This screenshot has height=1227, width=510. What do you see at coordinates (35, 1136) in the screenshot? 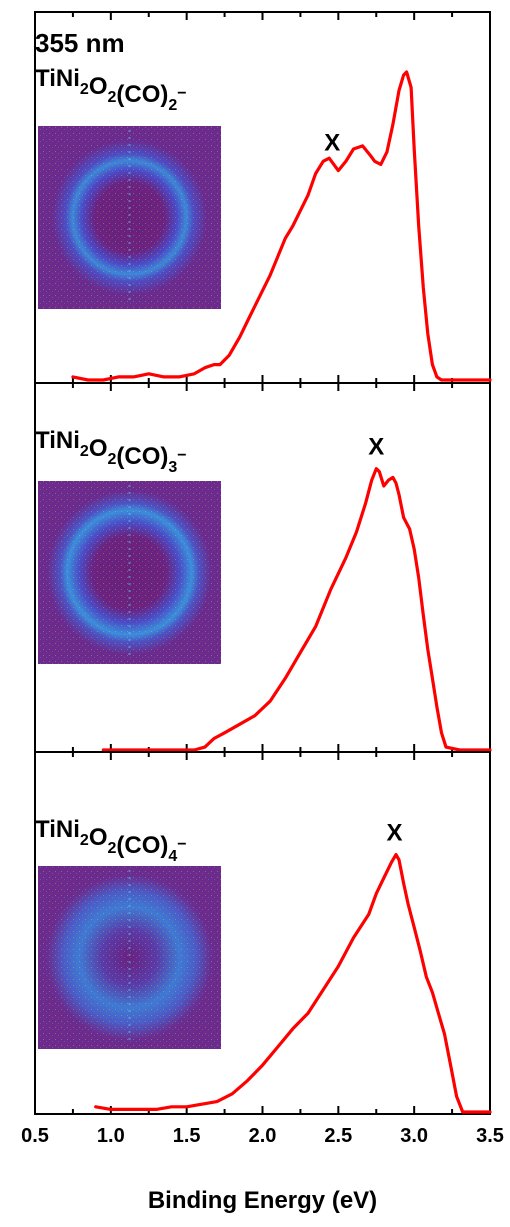
I see `x-tick-label: 0.5` at bounding box center [35, 1136].